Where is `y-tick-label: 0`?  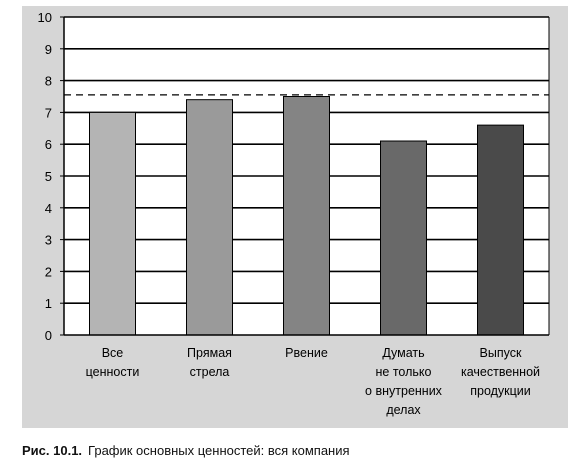
y-tick-label: 0 is located at coordinates (48, 335).